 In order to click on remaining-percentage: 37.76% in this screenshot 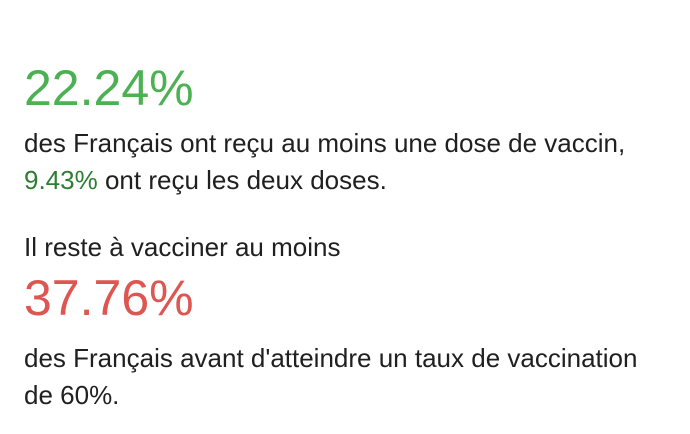, I will do `click(109, 298)`.